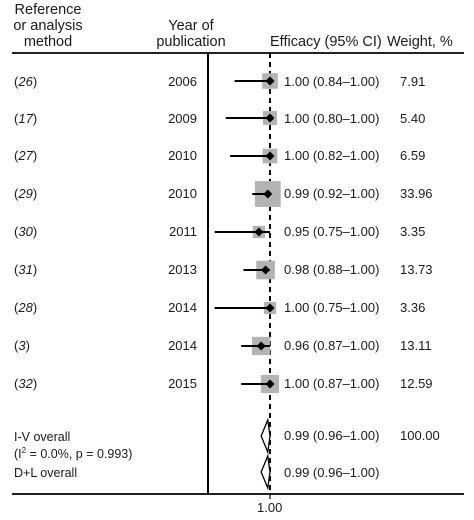 This screenshot has height=520, width=474. I want to click on dl-overall-label: D+L overall, so click(46, 473).